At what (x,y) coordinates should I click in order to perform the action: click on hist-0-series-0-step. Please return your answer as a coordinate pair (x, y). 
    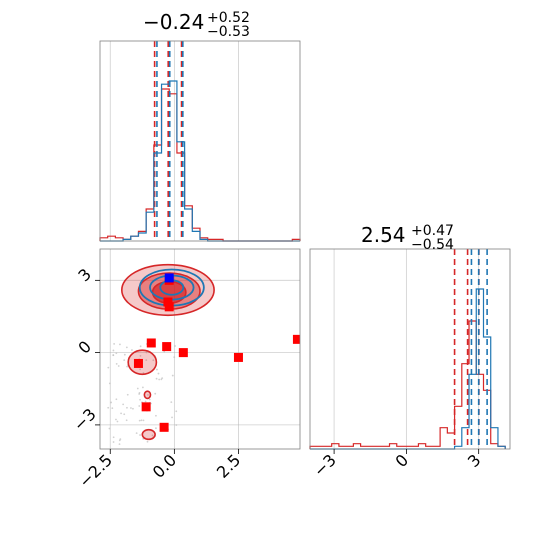
    Looking at the image, I should click on (200, 165).